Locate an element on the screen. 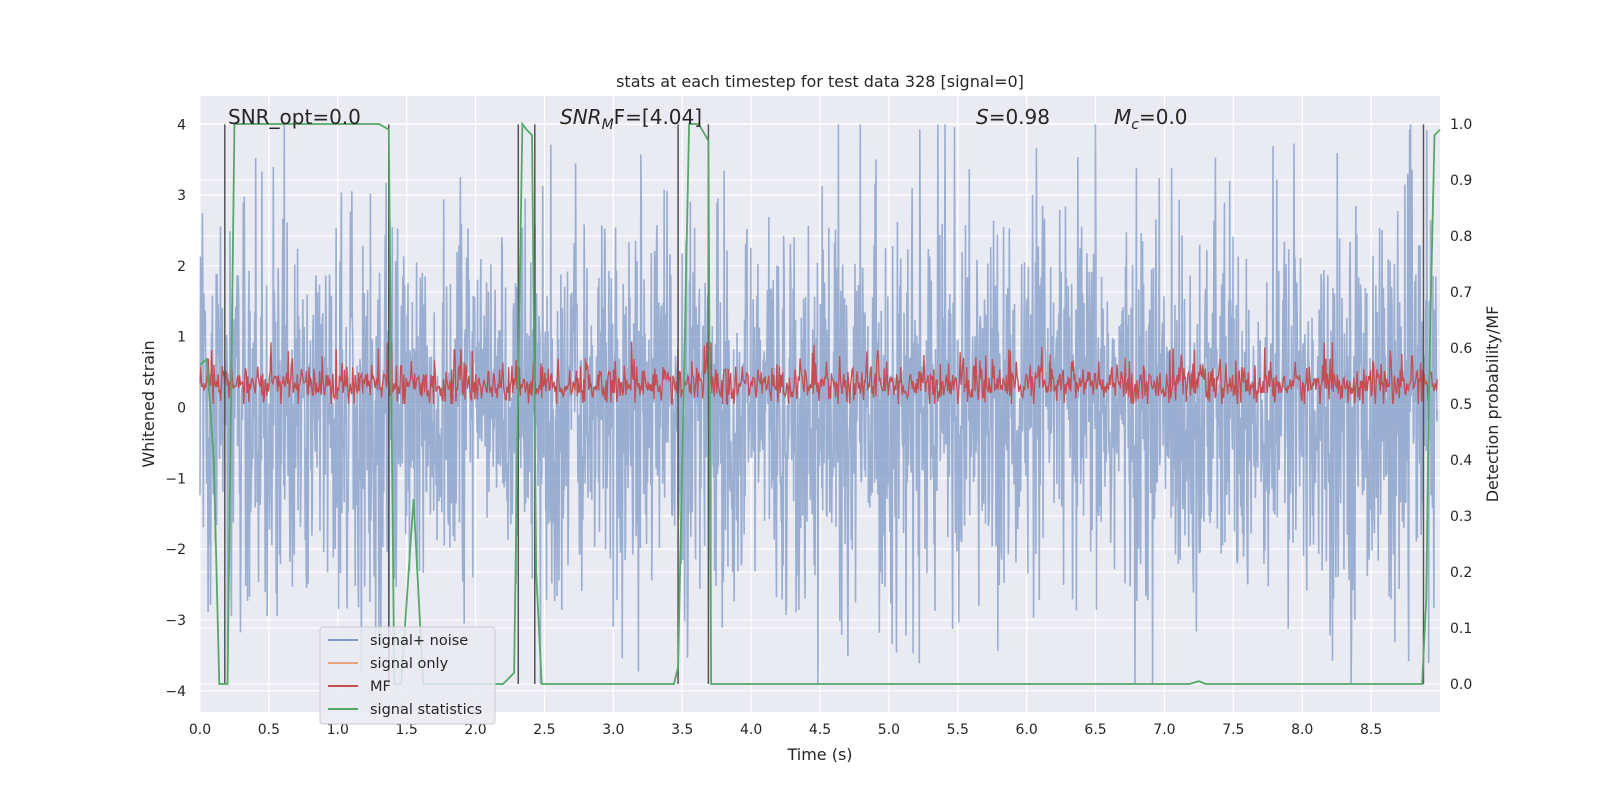  annotation-mc-val: =0.0 is located at coordinates (1163, 117).